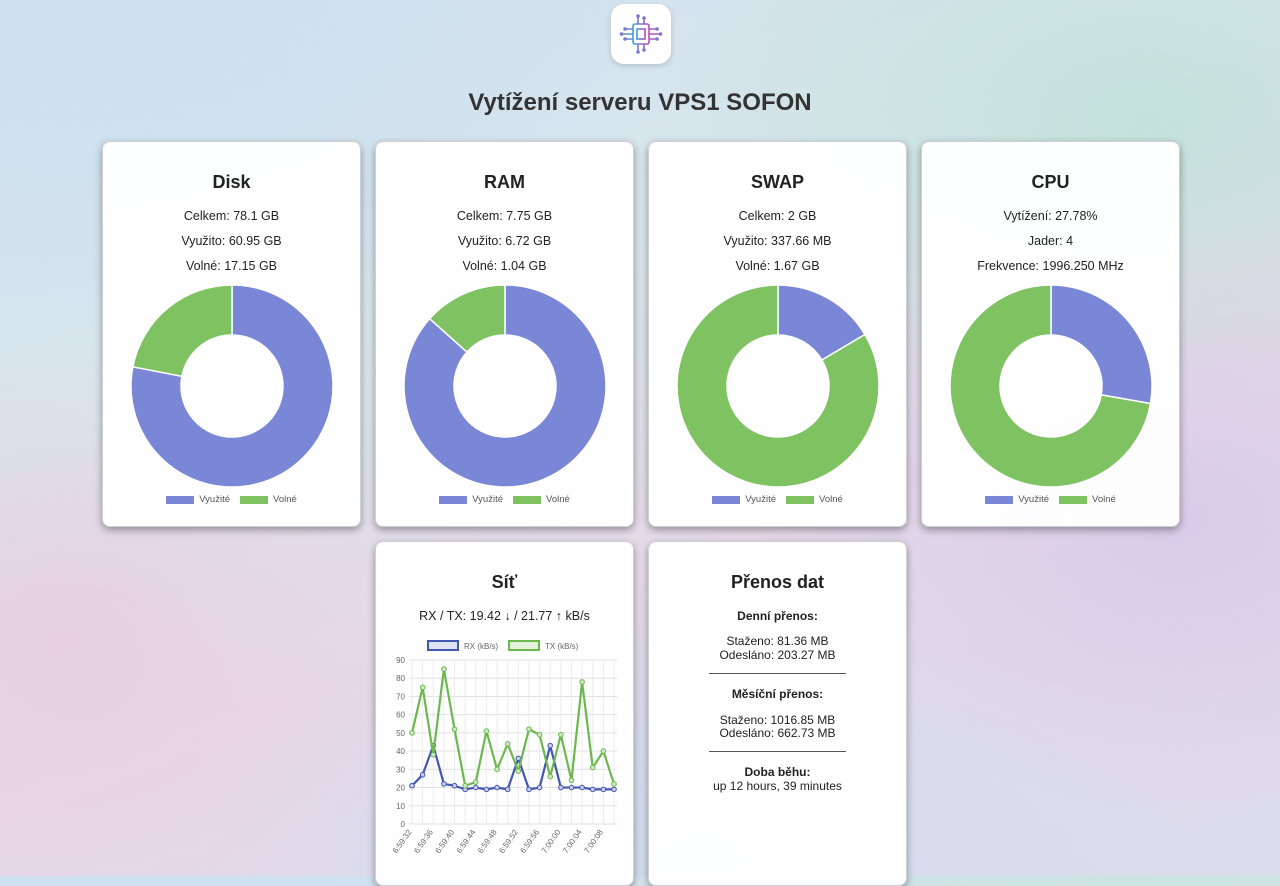 This screenshot has width=1280, height=886. I want to click on y-tick-label: 40, so click(400, 751).